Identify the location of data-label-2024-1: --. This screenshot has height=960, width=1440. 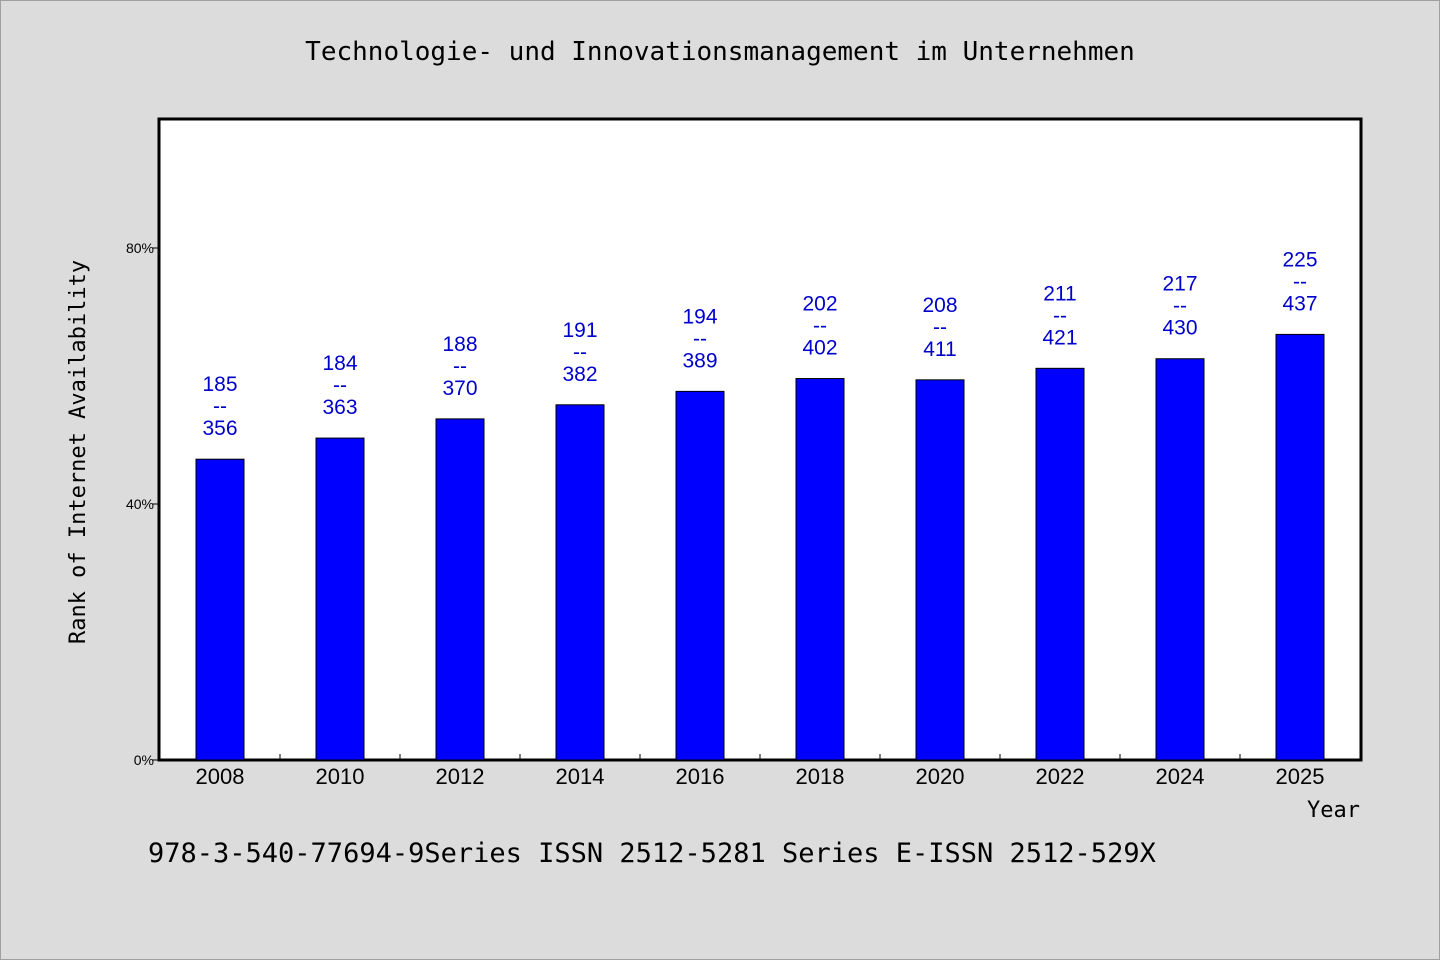
(1180, 306).